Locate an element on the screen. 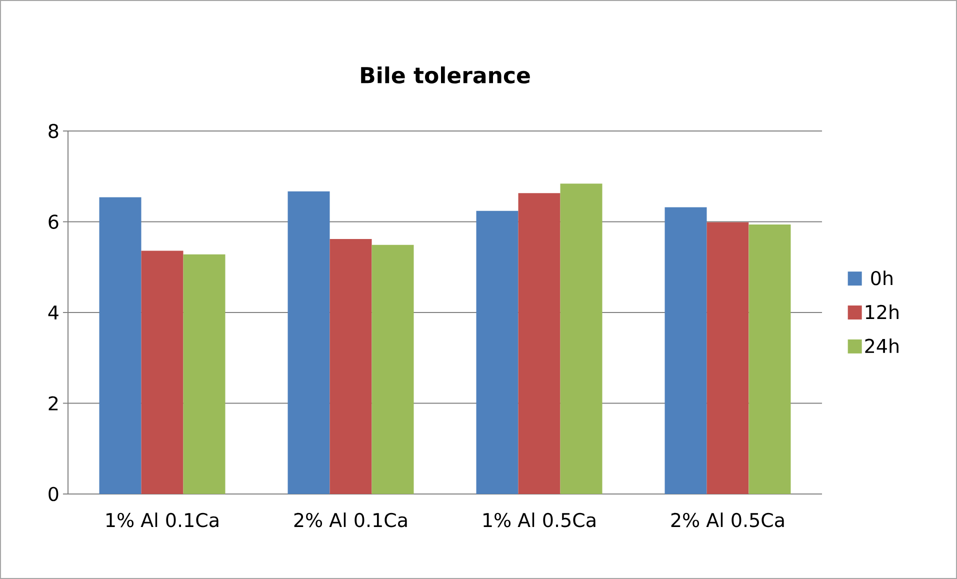 The image size is (957, 579). y-tick-label: 6 is located at coordinates (53, 221).